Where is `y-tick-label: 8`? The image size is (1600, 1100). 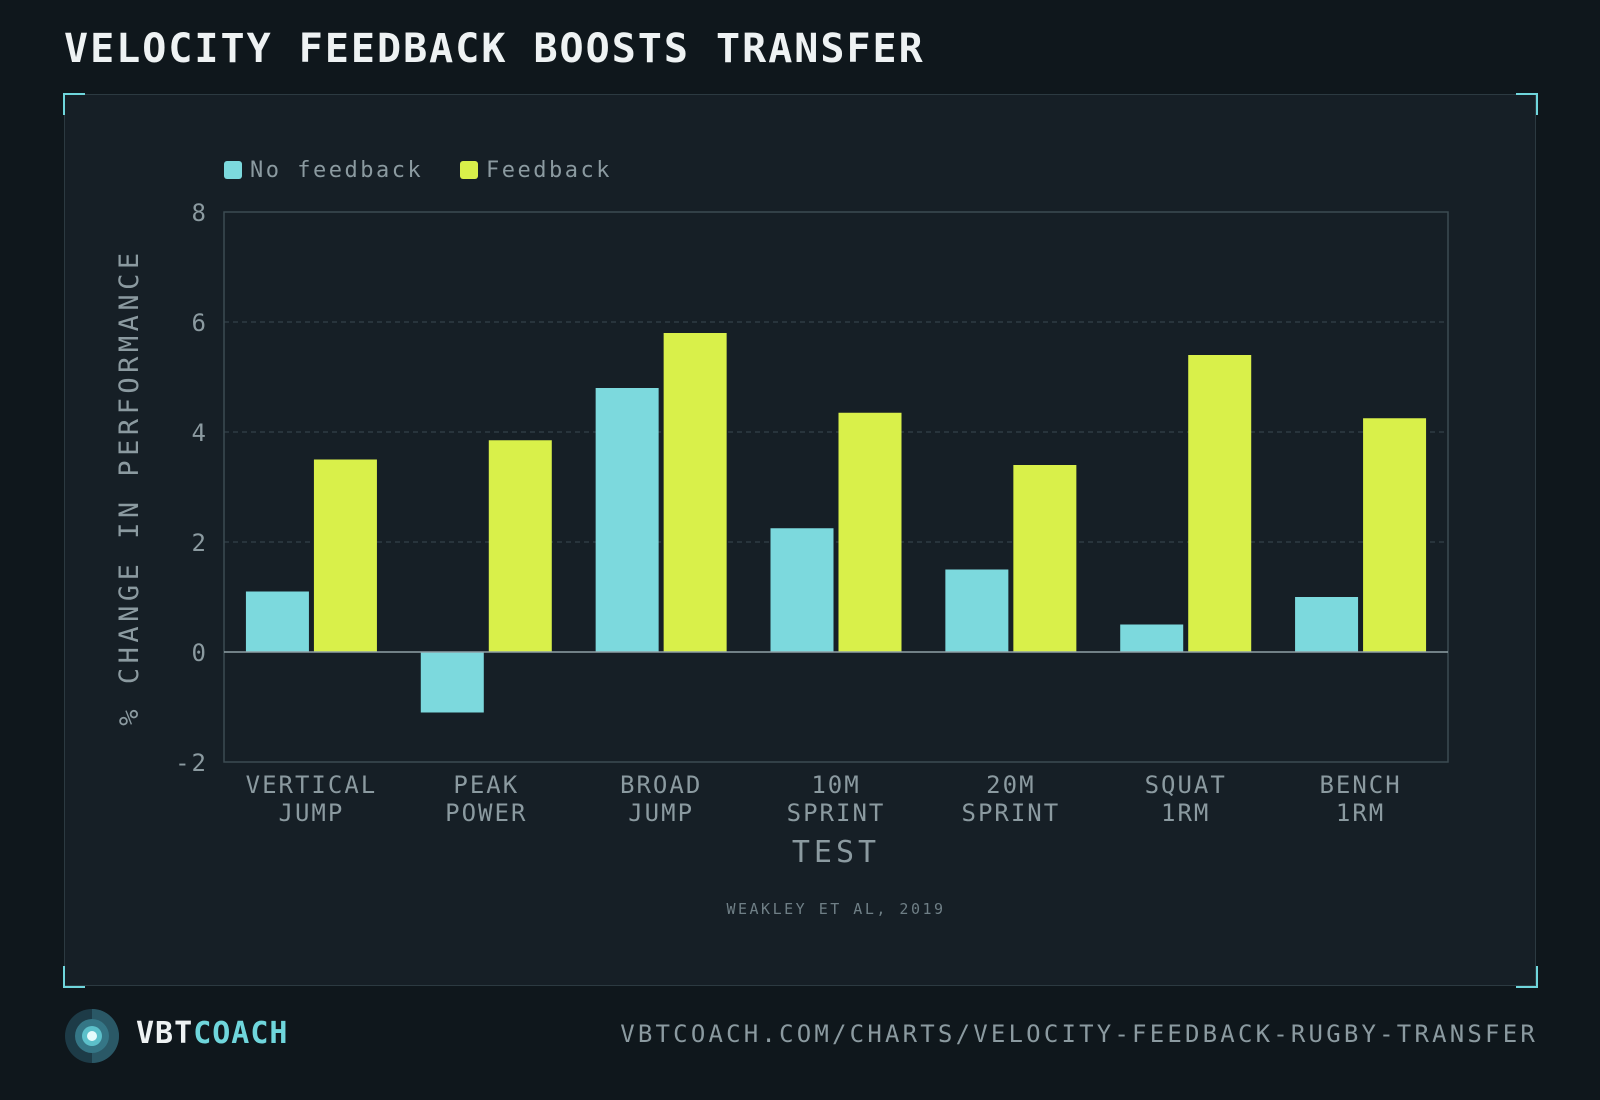
y-tick-label: 8 is located at coordinates (200, 213).